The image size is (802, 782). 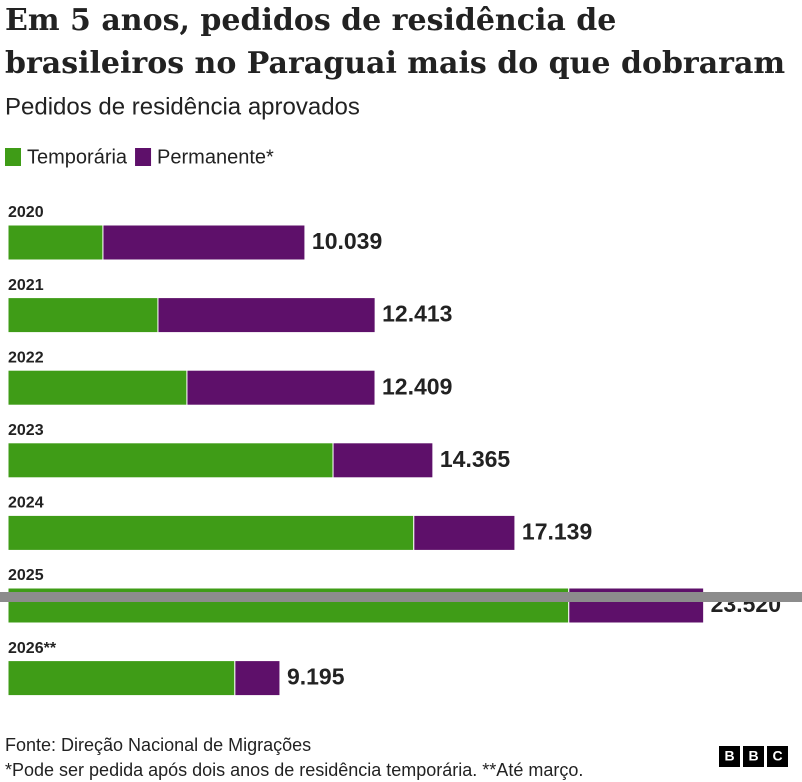 What do you see at coordinates (417, 386) in the screenshot?
I see `total-label: 12.409` at bounding box center [417, 386].